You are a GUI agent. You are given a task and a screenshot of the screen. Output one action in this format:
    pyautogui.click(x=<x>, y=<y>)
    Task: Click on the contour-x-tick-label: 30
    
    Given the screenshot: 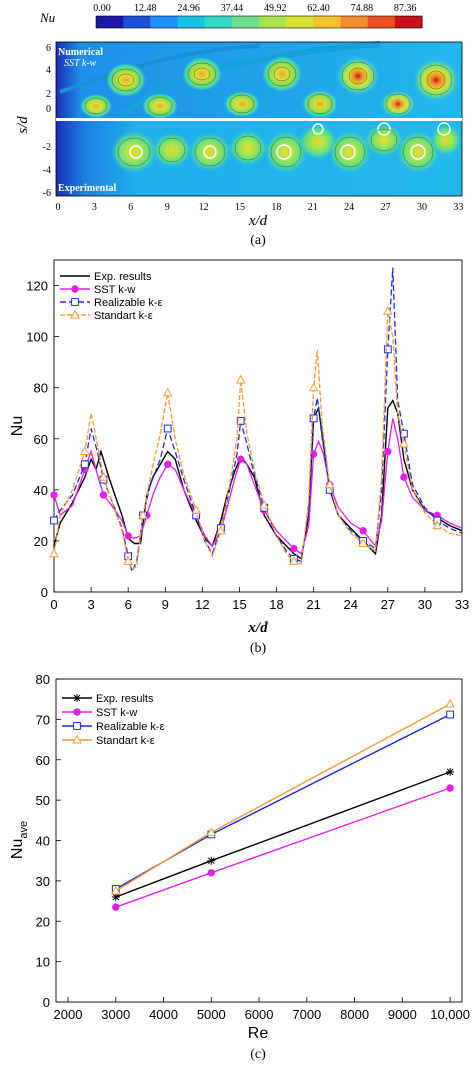 What is the action you would take?
    pyautogui.click(x=422, y=207)
    